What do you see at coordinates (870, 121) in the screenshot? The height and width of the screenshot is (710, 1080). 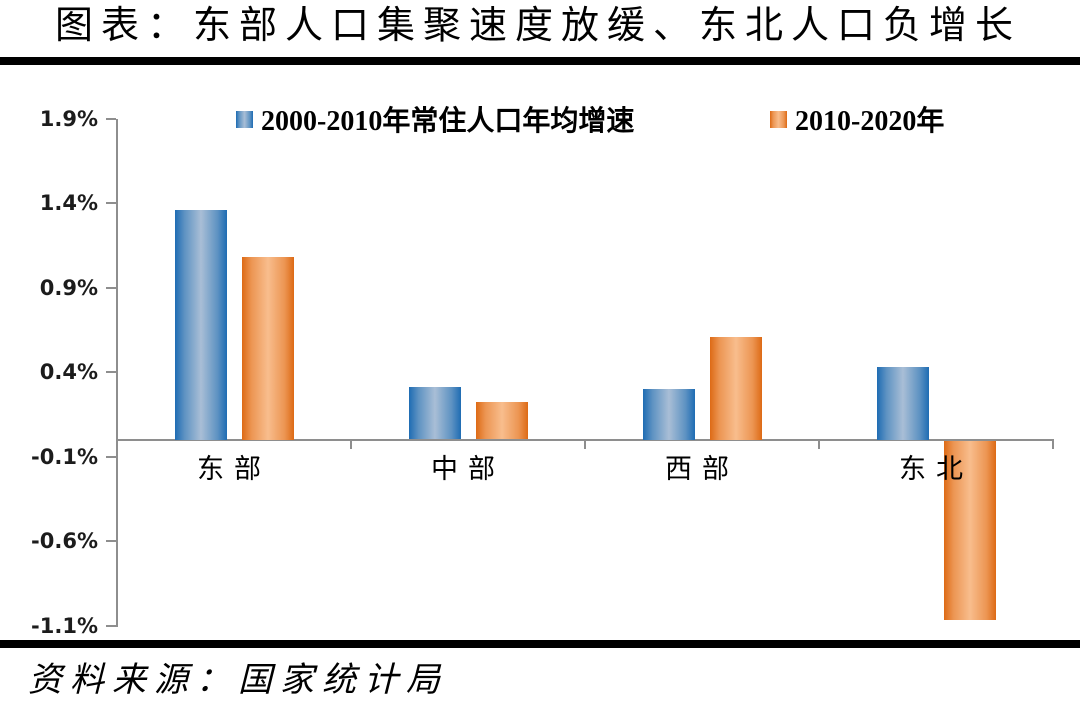 I see `legend-label-2010-2020: 2010-2020年` at bounding box center [870, 121].